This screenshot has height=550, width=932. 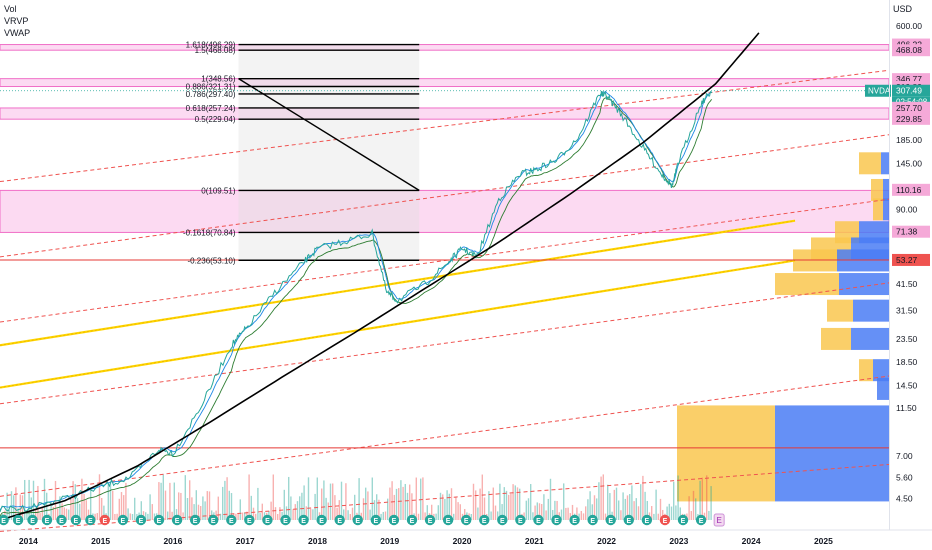 I want to click on legend-item-vrvp: VRVP, so click(x=16, y=21).